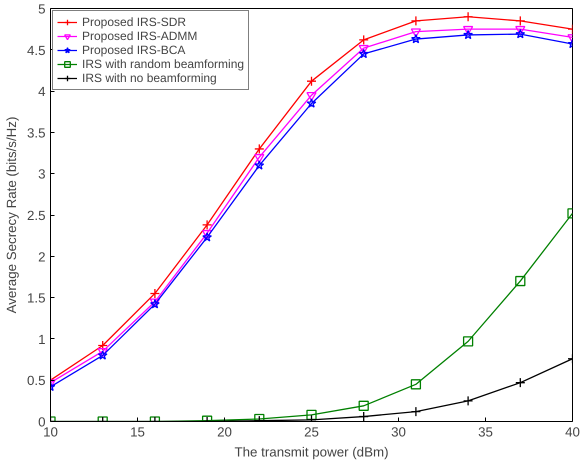  Describe the element at coordinates (36, 380) in the screenshot. I see `y-tick-label: 0.5` at that location.